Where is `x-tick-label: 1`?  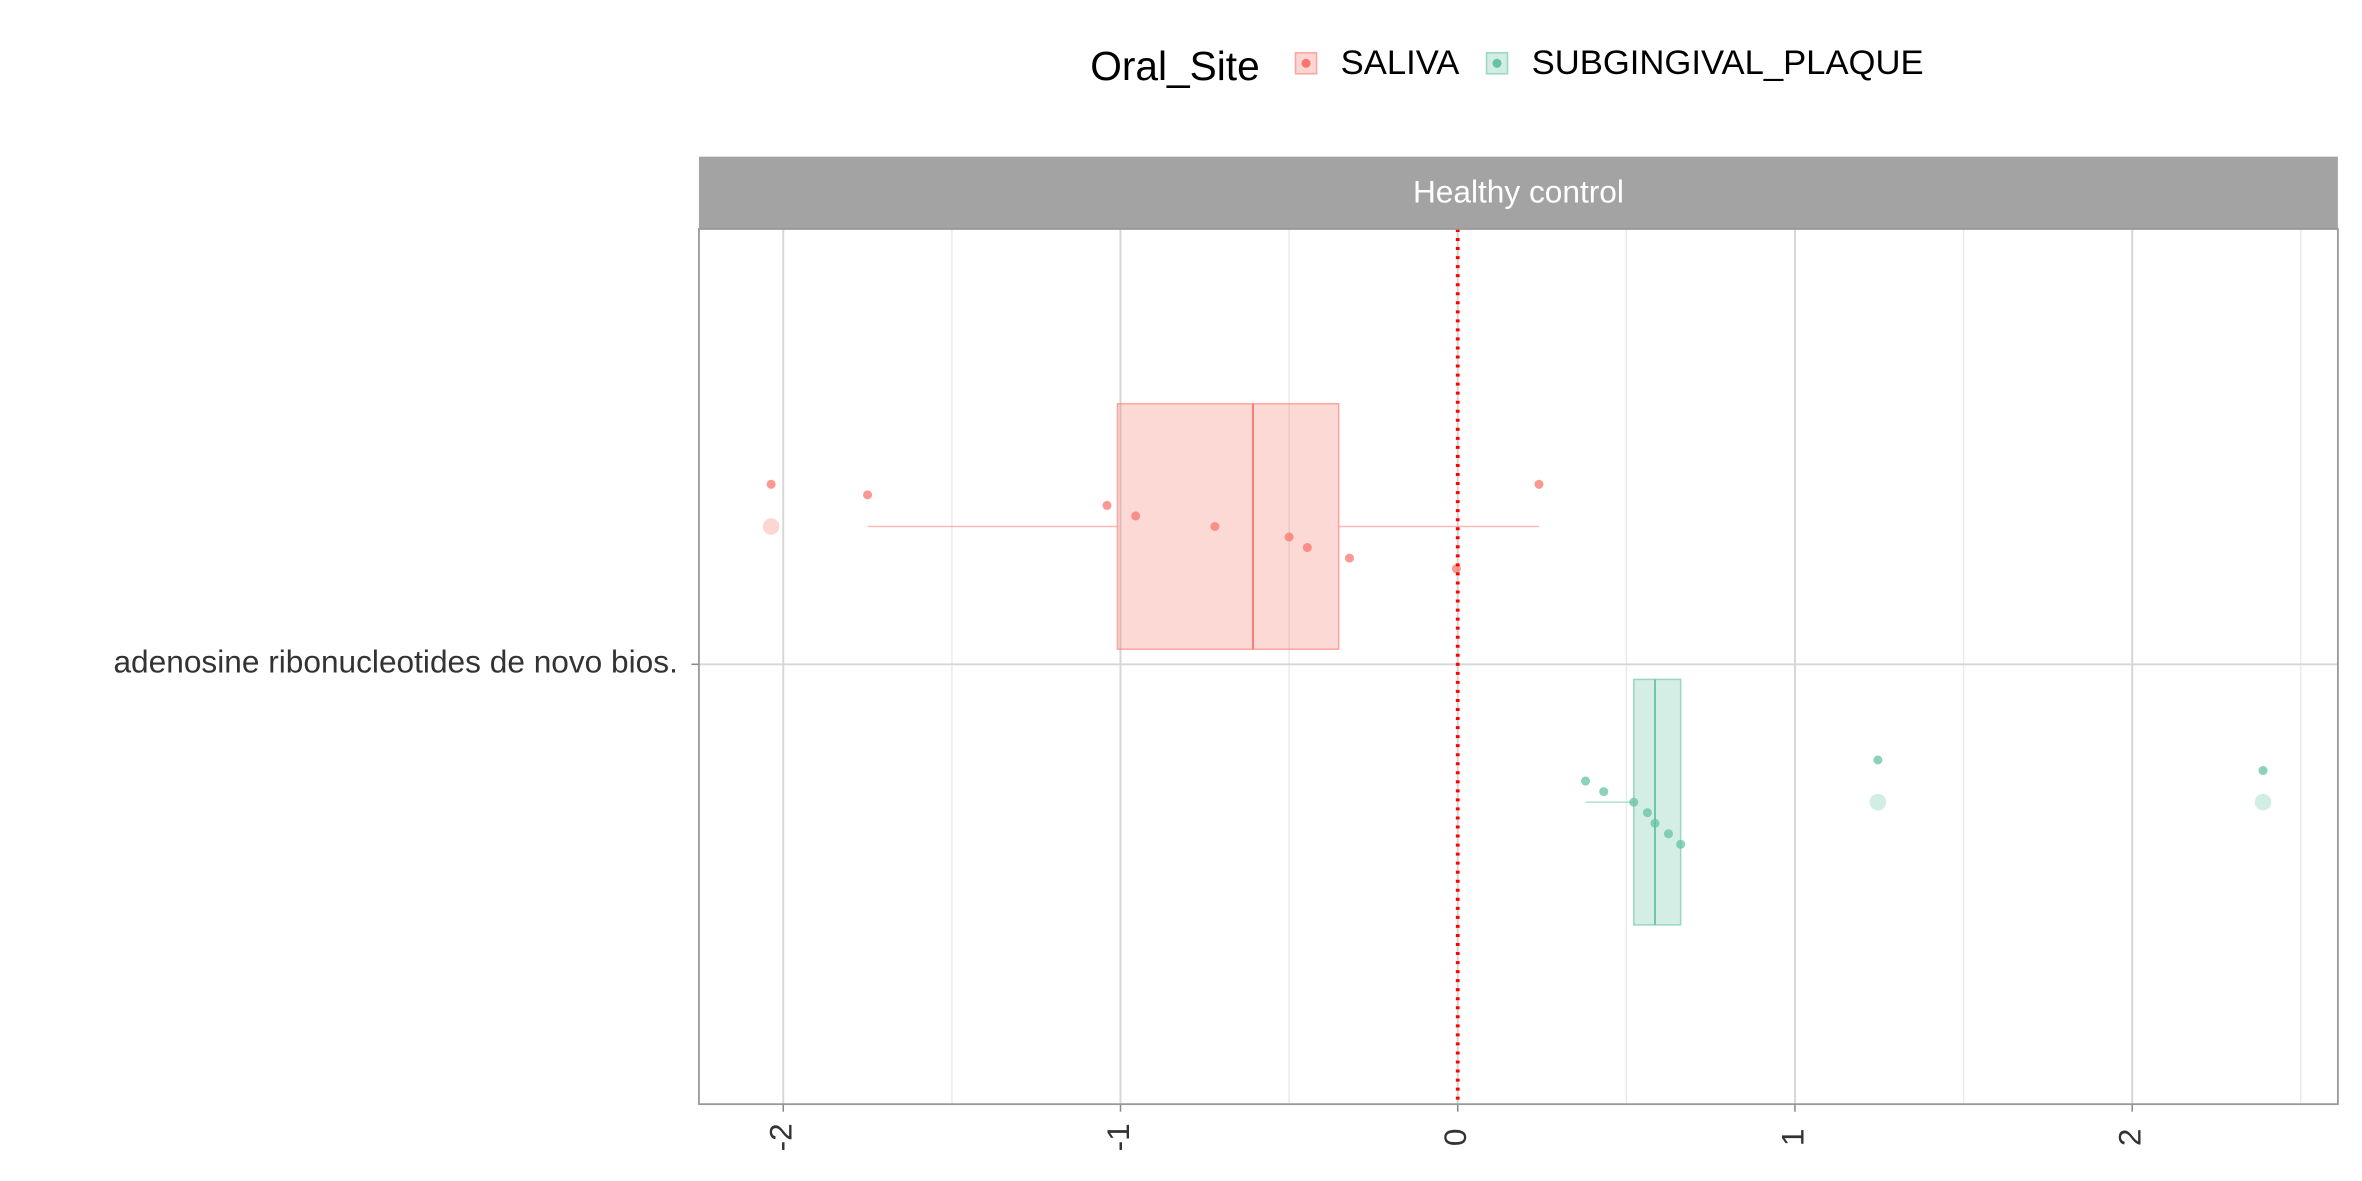
x-tick-label: 1 is located at coordinates (1792, 1138).